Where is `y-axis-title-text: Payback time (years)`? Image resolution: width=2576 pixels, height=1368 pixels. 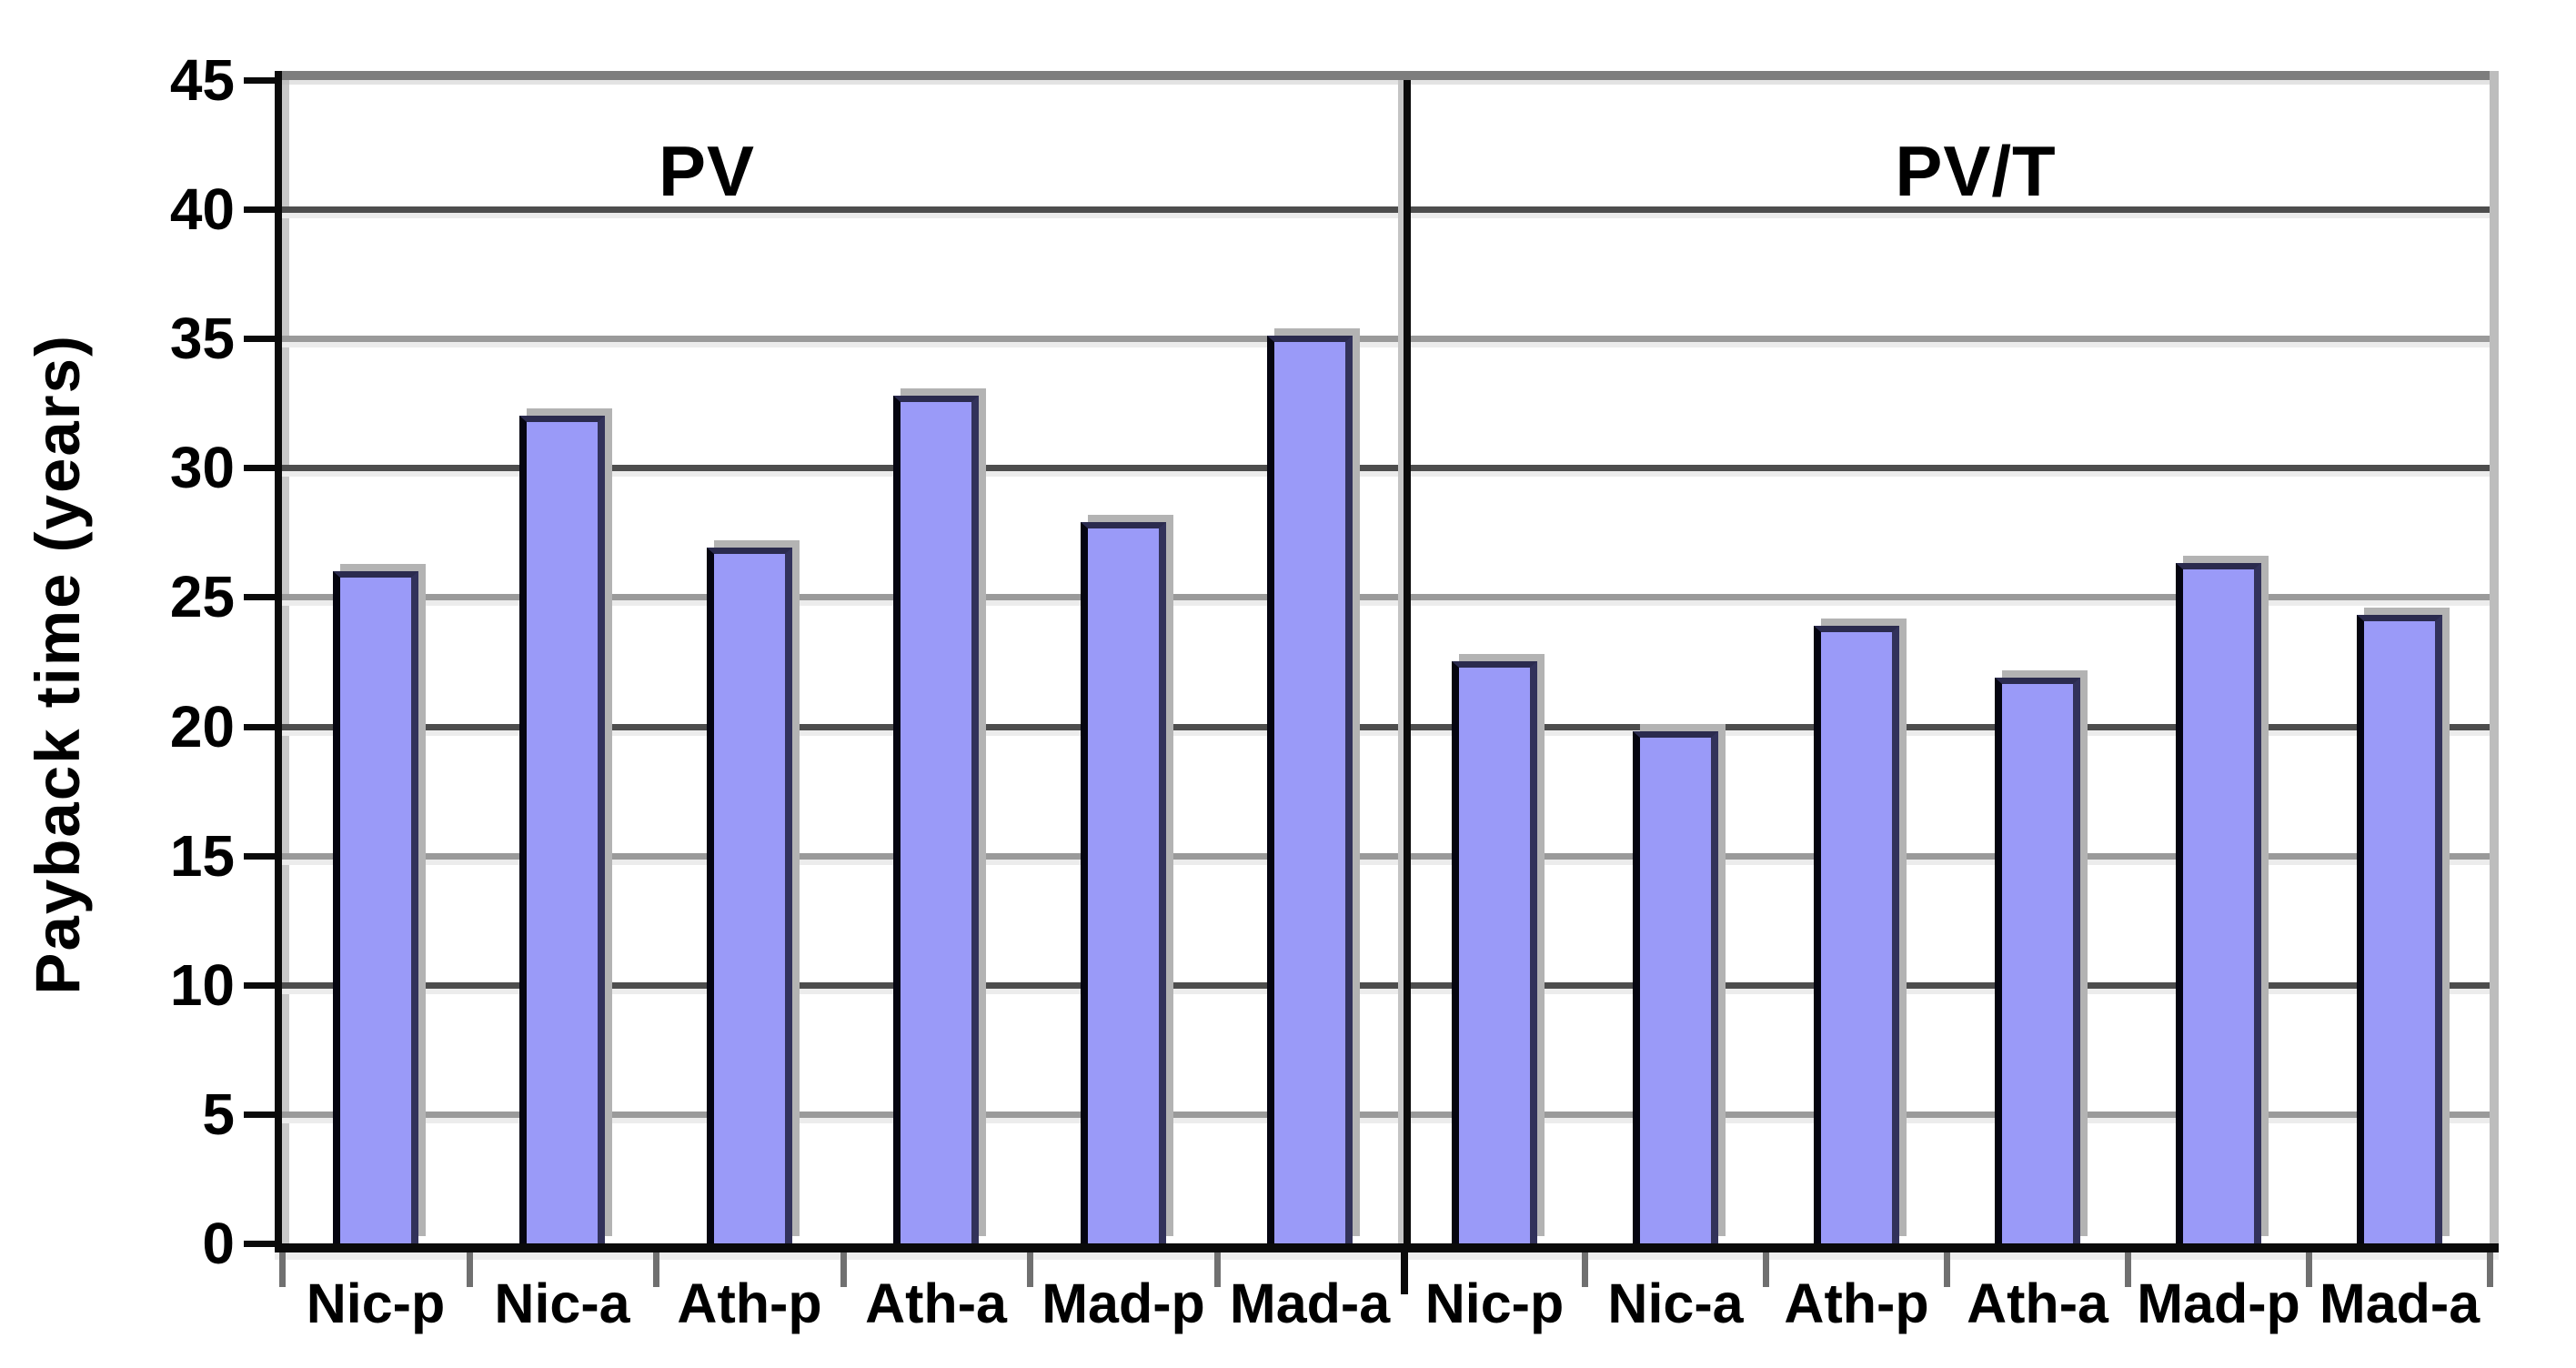 y-axis-title-text: Payback time (years) is located at coordinates (57, 664).